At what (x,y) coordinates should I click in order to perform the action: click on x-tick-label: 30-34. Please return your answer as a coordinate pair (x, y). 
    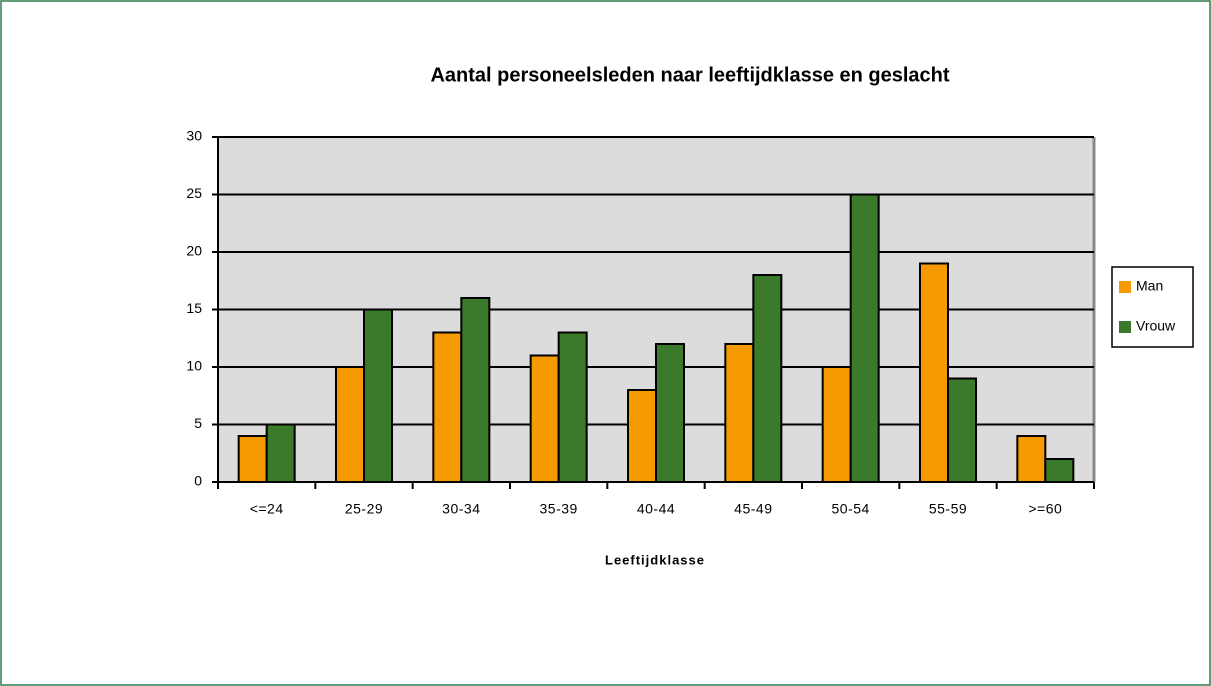
    Looking at the image, I should click on (461, 509).